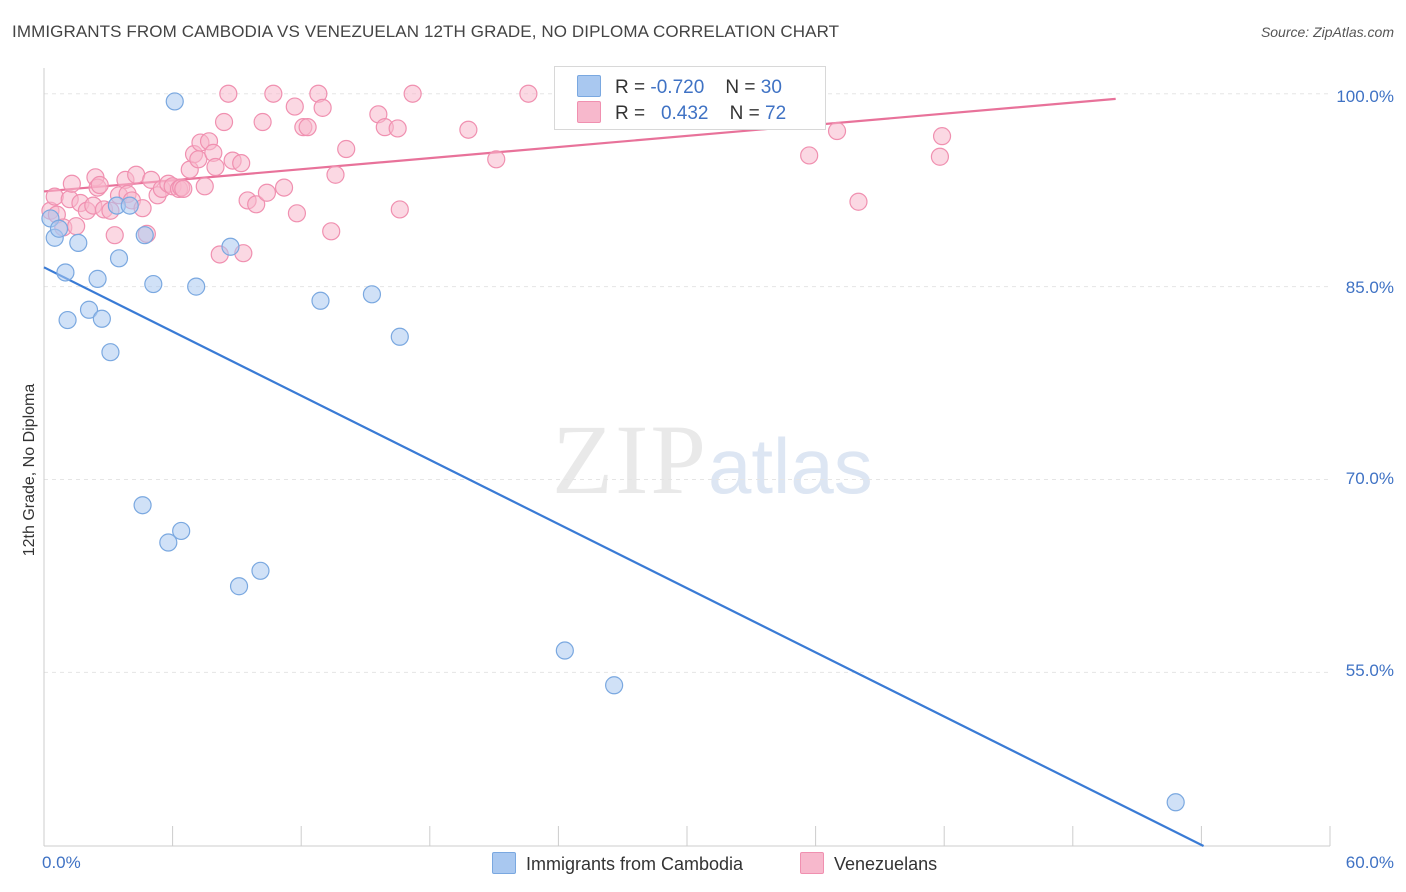  I want to click on legend-row-cambodia: R = -0.720 N = 30, so click(679, 88).